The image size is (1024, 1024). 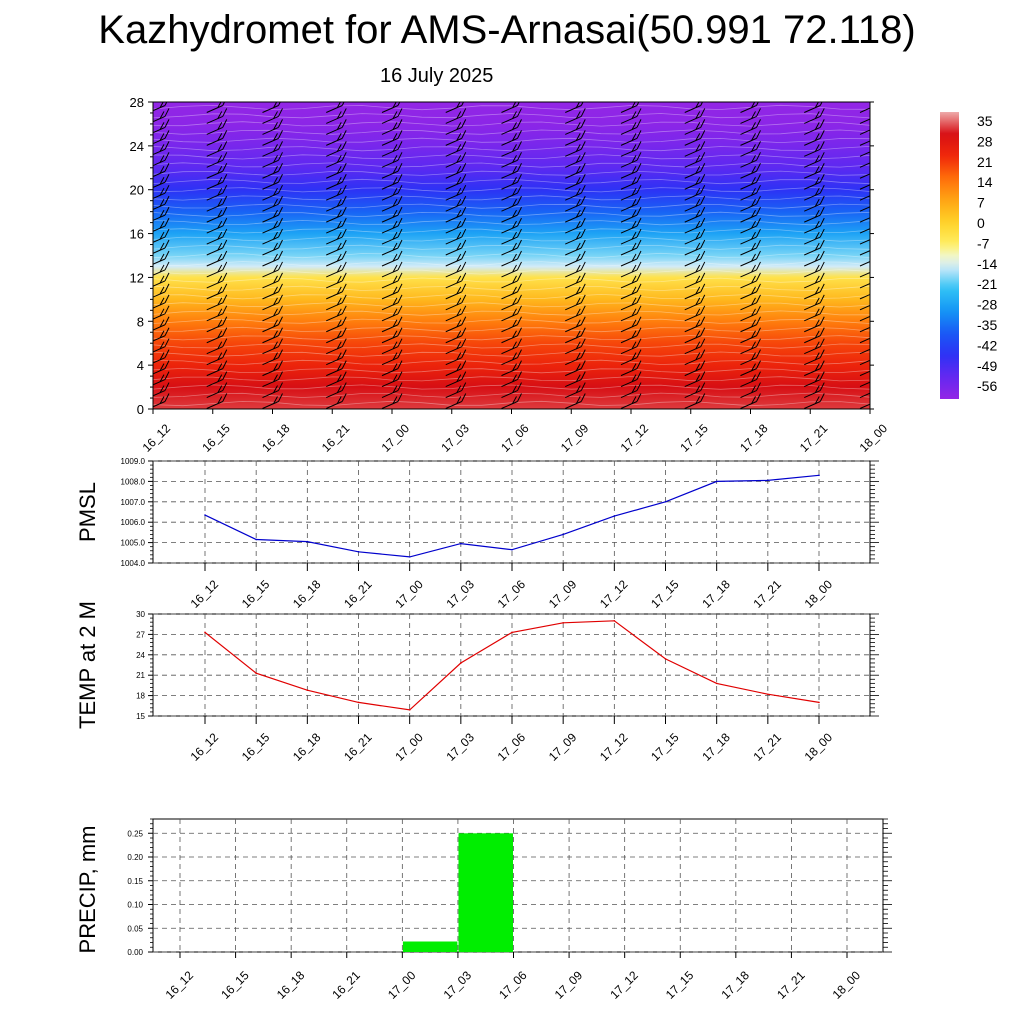 What do you see at coordinates (512, 632) in the screenshot?
I see `data-point` at bounding box center [512, 632].